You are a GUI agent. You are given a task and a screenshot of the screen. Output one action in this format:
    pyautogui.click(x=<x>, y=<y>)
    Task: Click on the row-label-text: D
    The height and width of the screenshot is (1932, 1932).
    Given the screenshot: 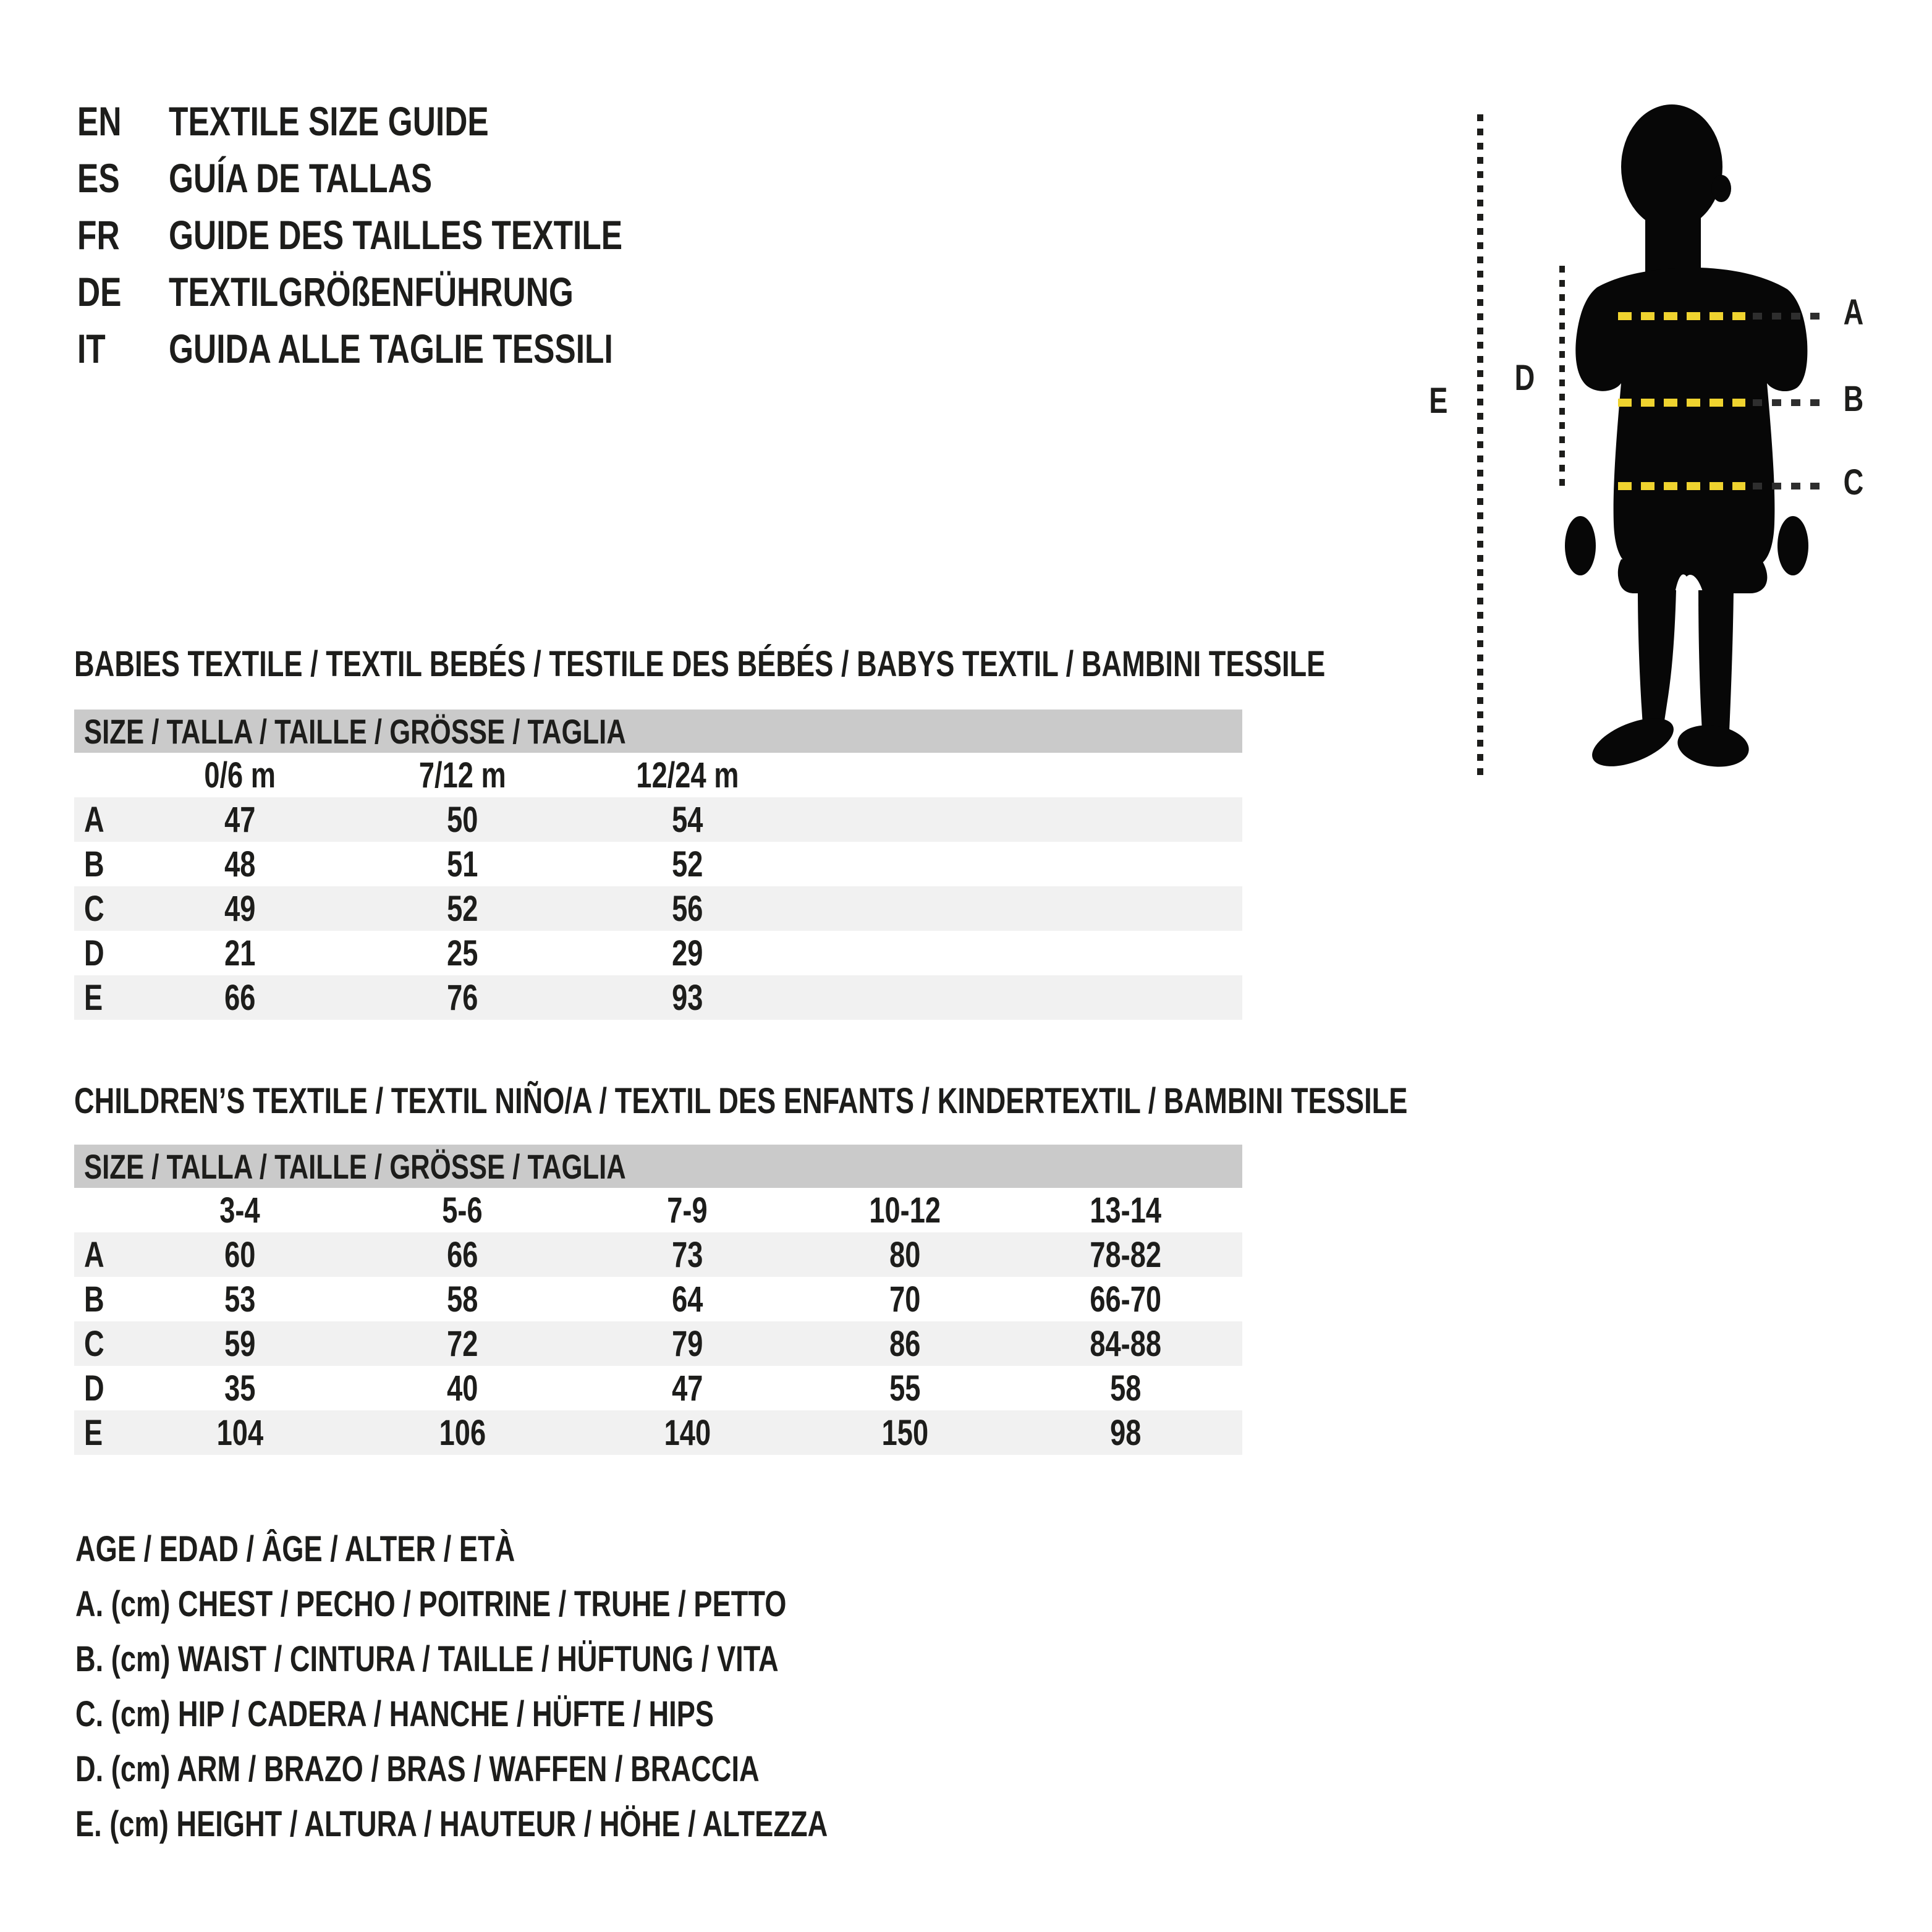 What is the action you would take?
    pyautogui.click(x=94, y=1388)
    